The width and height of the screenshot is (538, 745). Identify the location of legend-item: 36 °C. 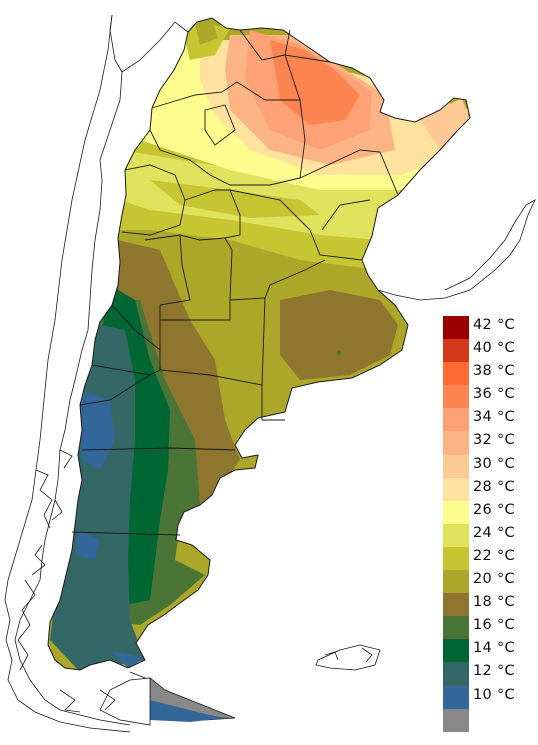
(489, 397).